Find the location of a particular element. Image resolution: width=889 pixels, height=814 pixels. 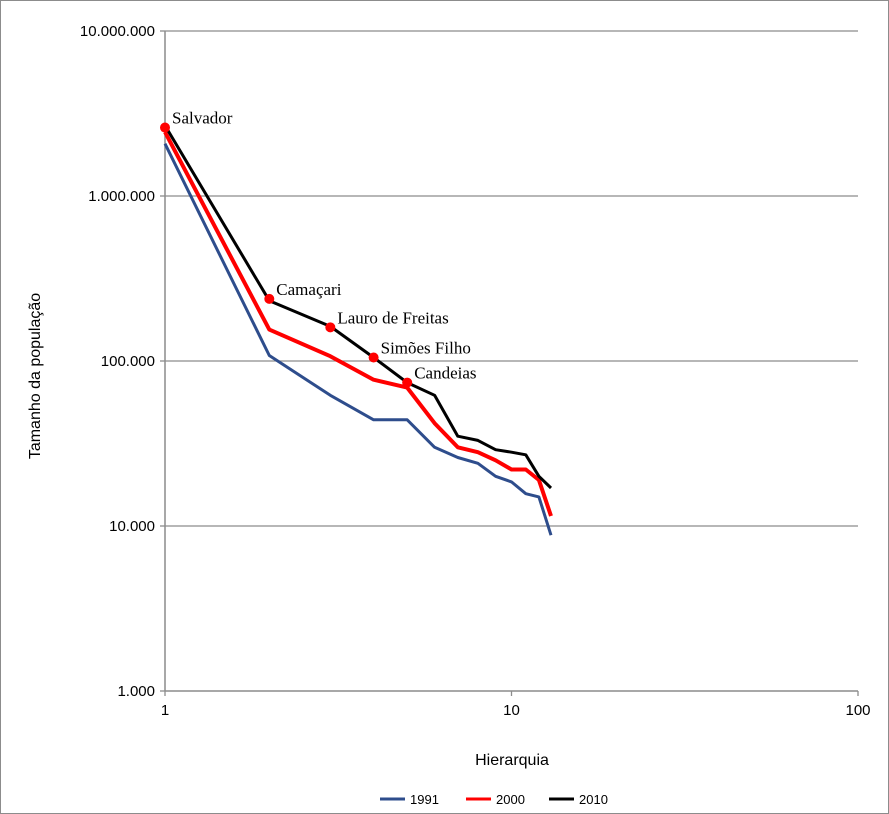

x-tick-labels: 1 10 100 is located at coordinates (516, 710).